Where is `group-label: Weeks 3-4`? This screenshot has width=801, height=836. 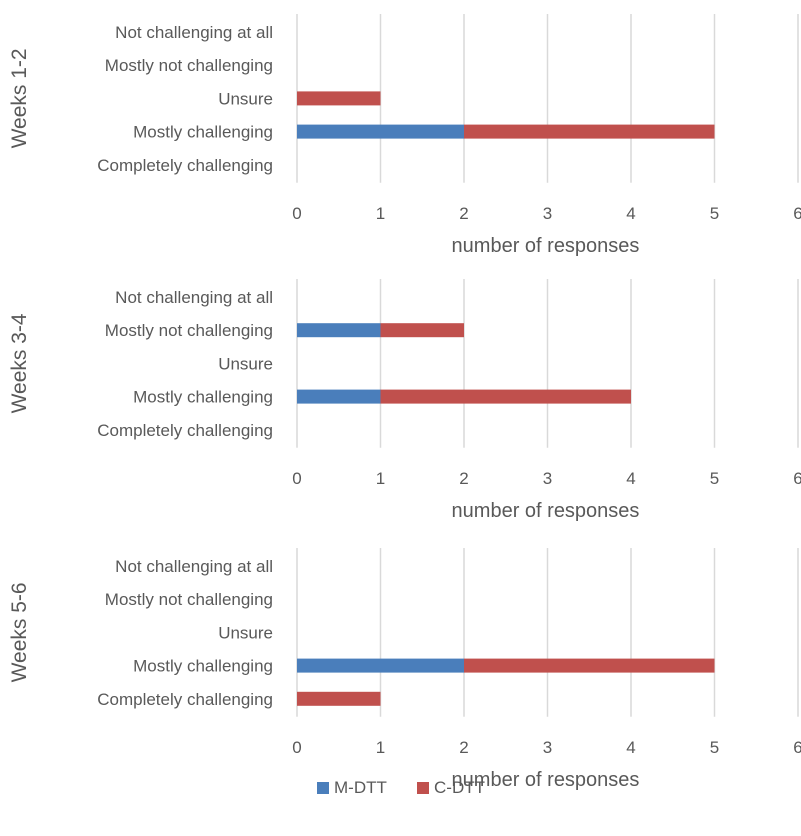 group-label: Weeks 3-4 is located at coordinates (19, 363).